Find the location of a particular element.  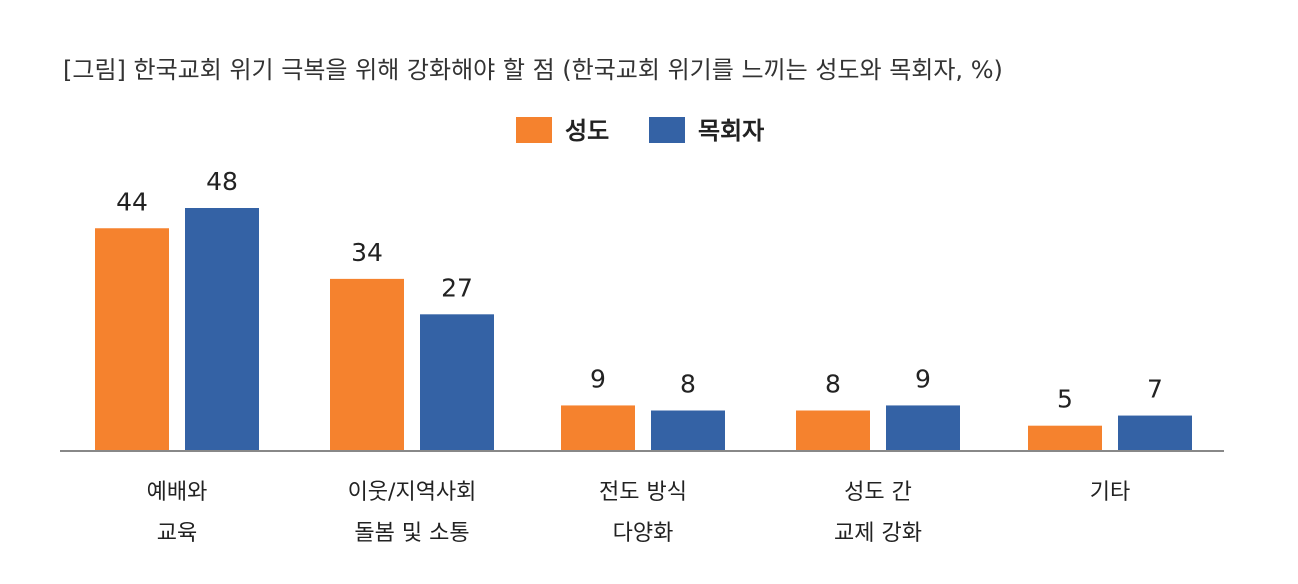

value-label-seongdo-0: 44 is located at coordinates (132, 201).